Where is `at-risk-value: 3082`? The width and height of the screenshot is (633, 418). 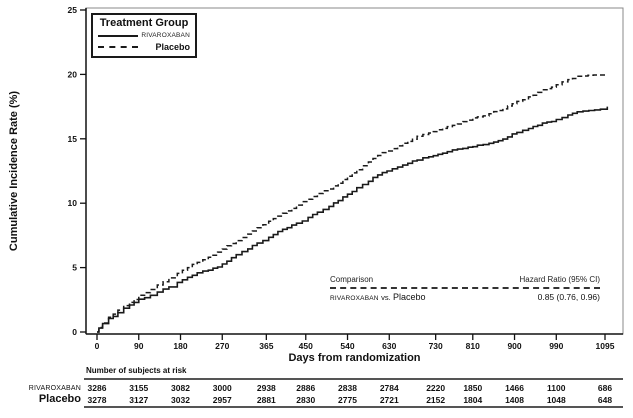
at-risk-value: 3082 is located at coordinates (180, 388).